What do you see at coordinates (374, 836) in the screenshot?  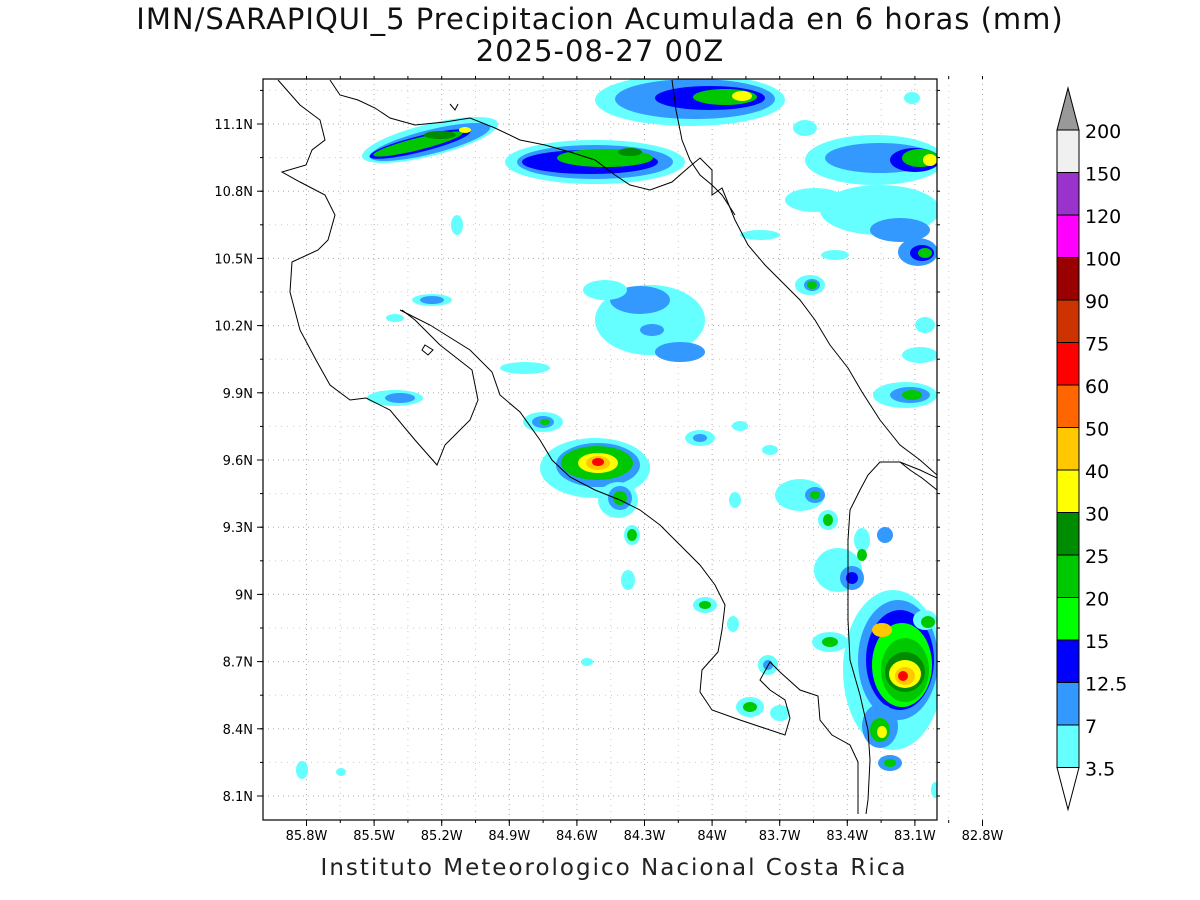 I see `lon-tick-label: 85.5W` at bounding box center [374, 836].